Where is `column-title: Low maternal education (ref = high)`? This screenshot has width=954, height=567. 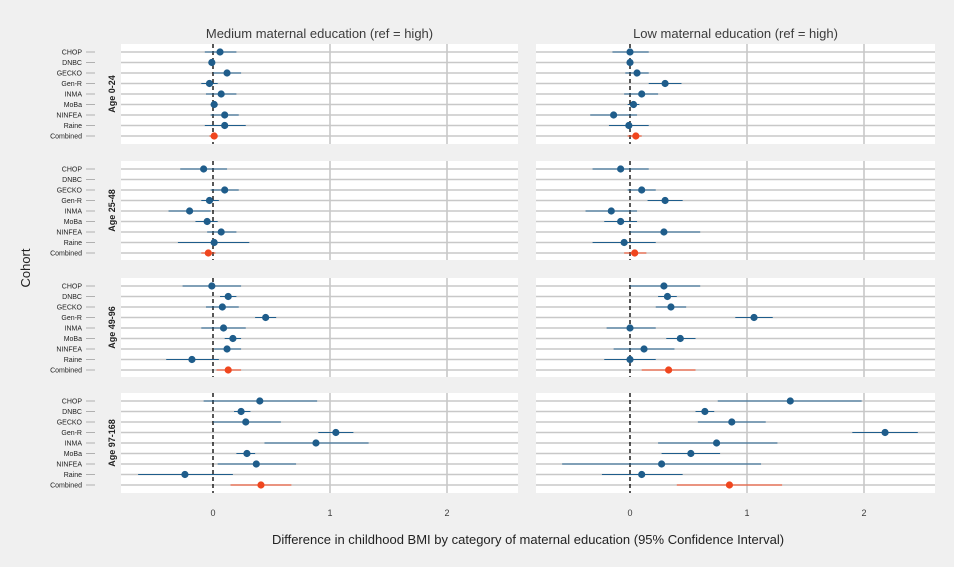
column-title: Low maternal education (ref = high) is located at coordinates (735, 33).